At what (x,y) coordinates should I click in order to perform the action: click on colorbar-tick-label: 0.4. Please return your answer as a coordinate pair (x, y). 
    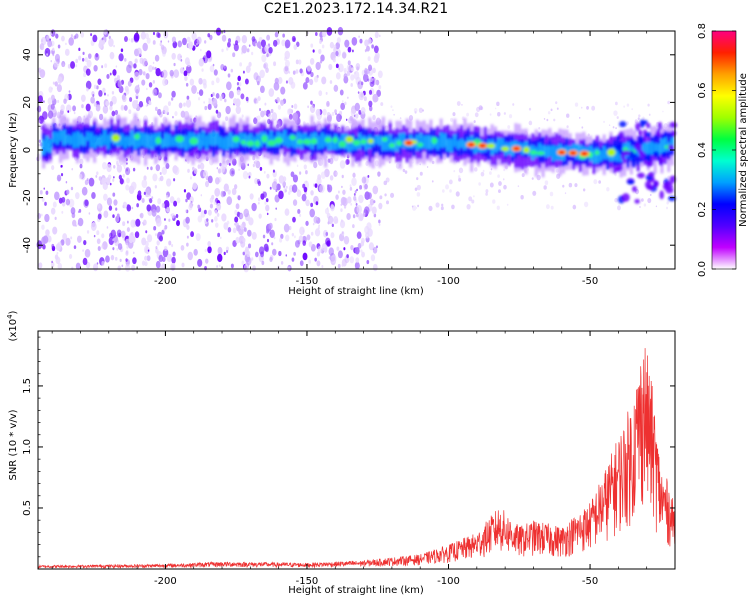
    Looking at the image, I should click on (702, 150).